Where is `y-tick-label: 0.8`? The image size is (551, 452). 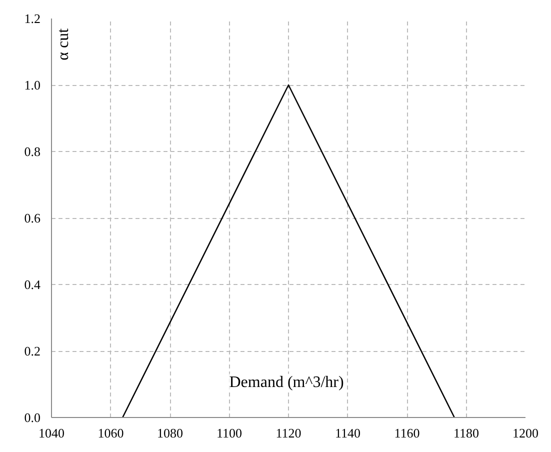 y-tick-label: 0.8 is located at coordinates (32, 151).